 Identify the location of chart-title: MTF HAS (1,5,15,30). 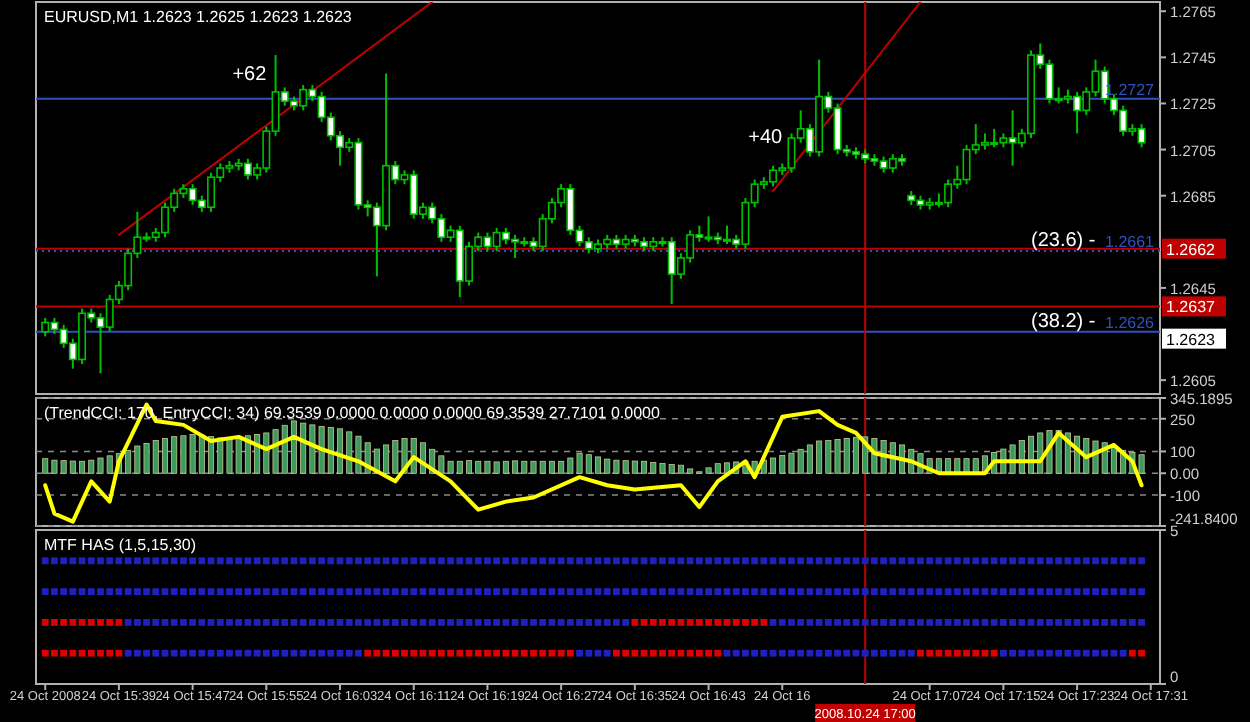
(120, 545).